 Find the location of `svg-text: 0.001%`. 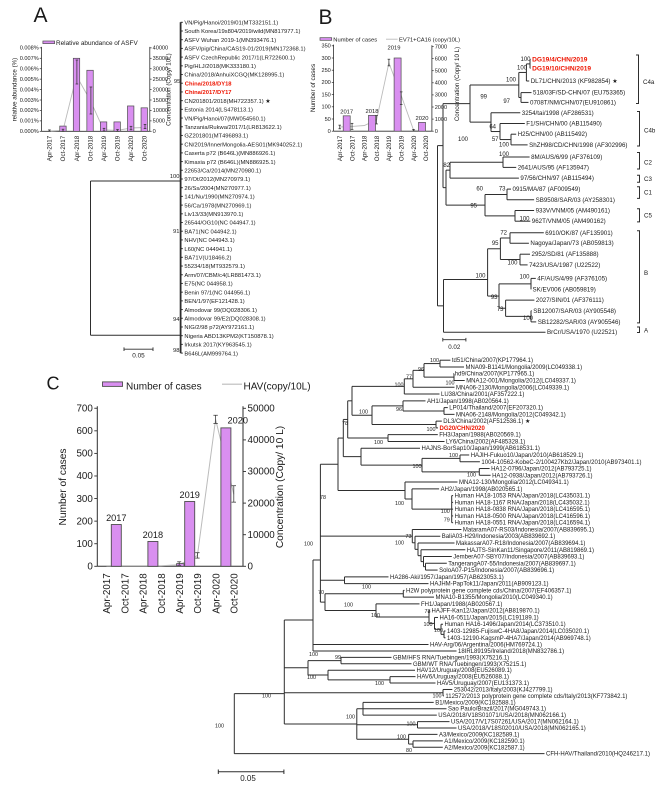

svg-text: 0.001% is located at coordinates (29, 122).